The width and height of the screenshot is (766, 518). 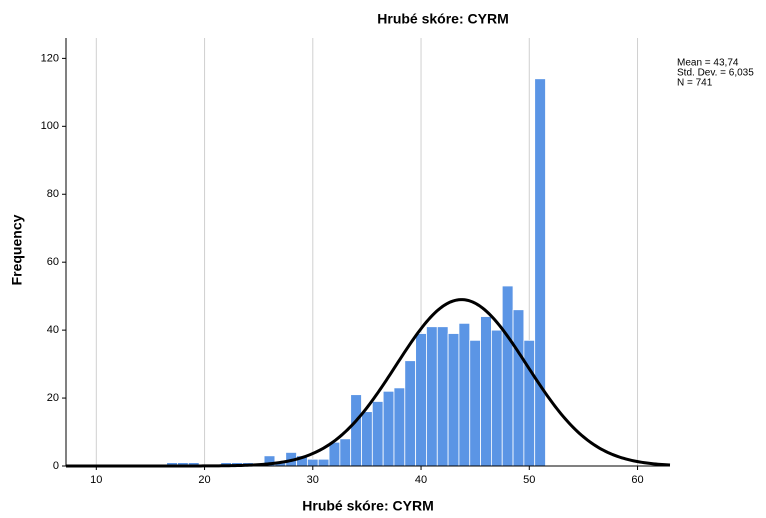 I want to click on y-tick-label: 100, so click(x=50, y=126).